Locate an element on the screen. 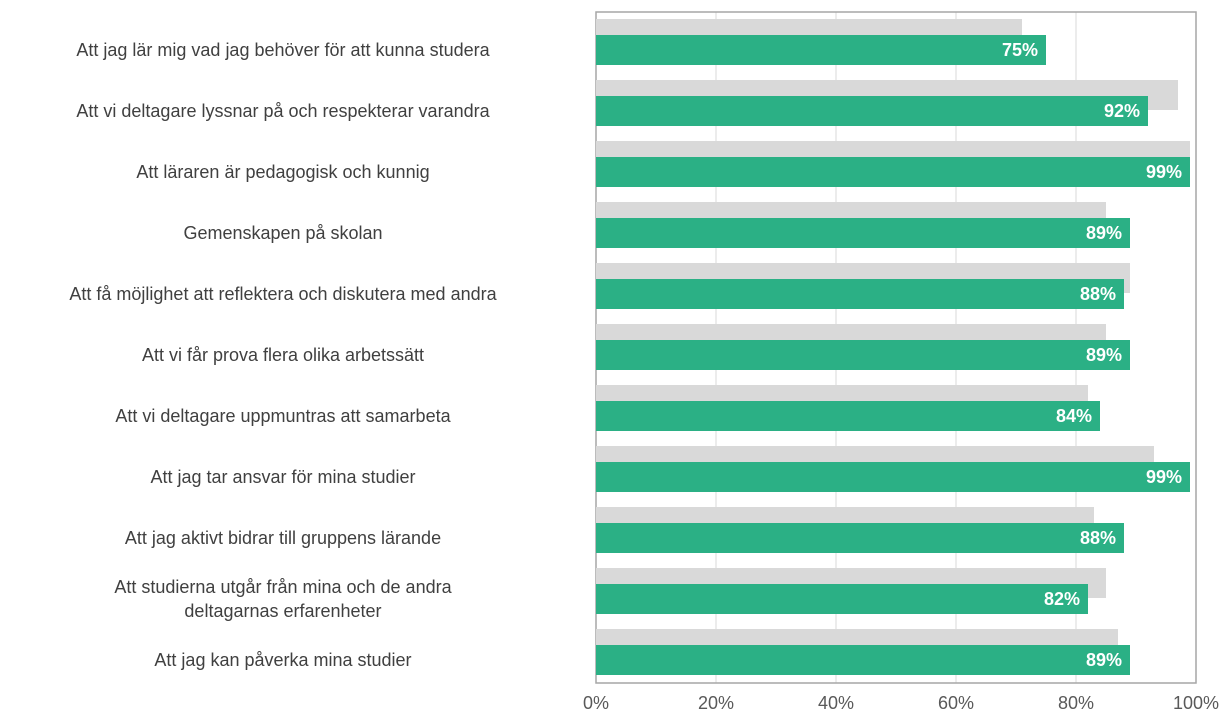 Image resolution: width=1232 pixels, height=714 pixels. data-label: 82% is located at coordinates (1062, 599).